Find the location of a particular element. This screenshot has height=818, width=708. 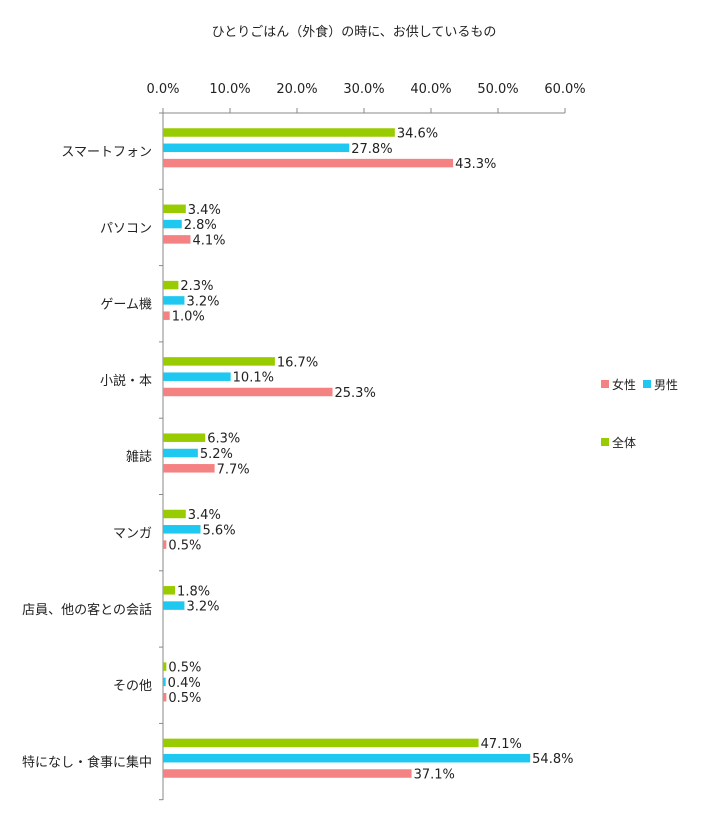

data-label: 5.6% is located at coordinates (219, 530).